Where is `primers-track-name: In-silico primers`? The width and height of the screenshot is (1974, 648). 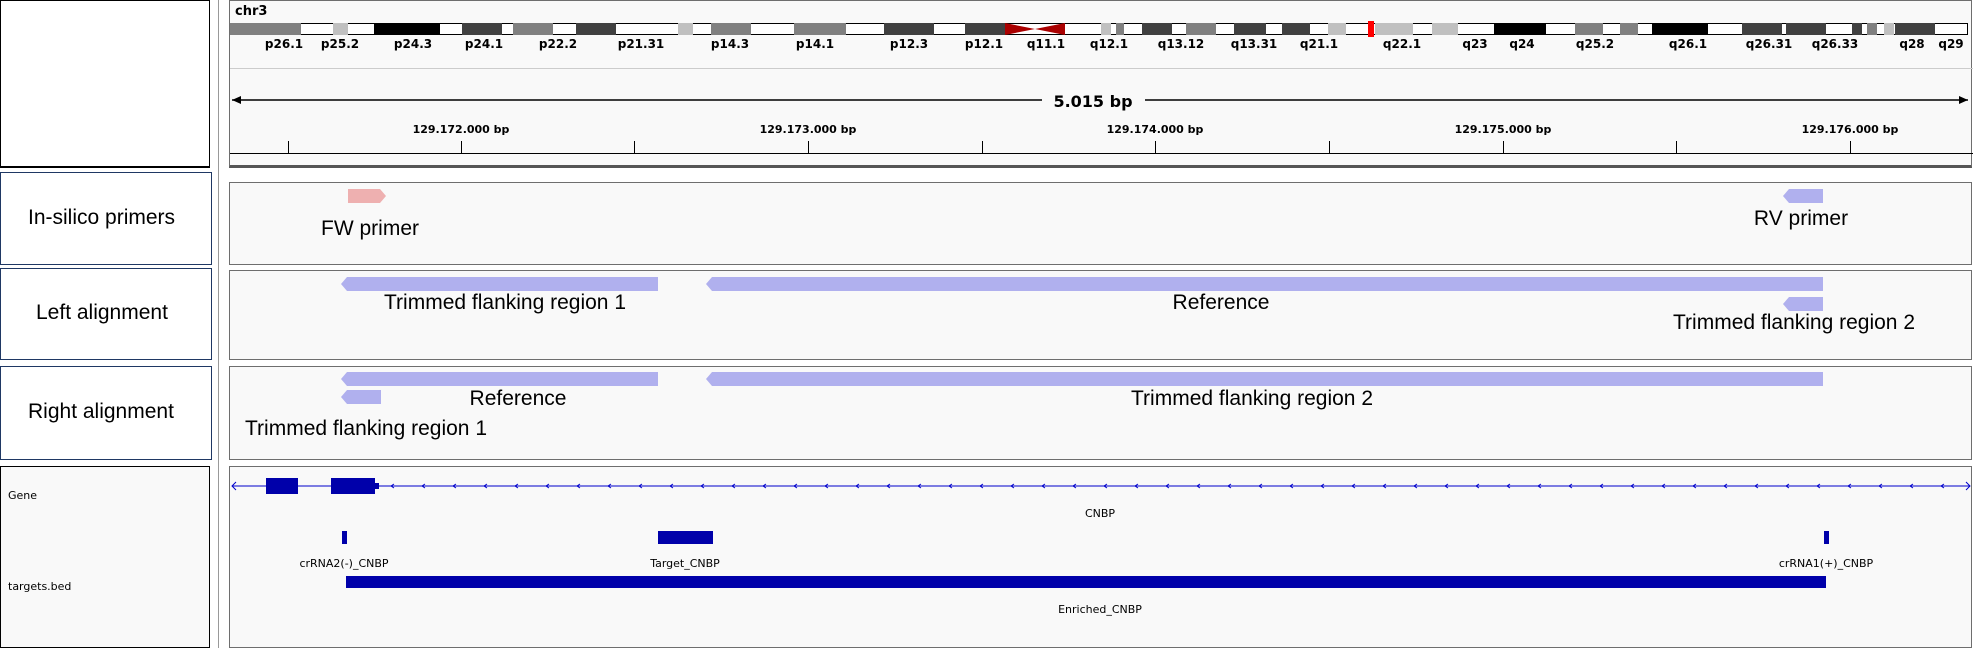 primers-track-name: In-silico primers is located at coordinates (102, 217).